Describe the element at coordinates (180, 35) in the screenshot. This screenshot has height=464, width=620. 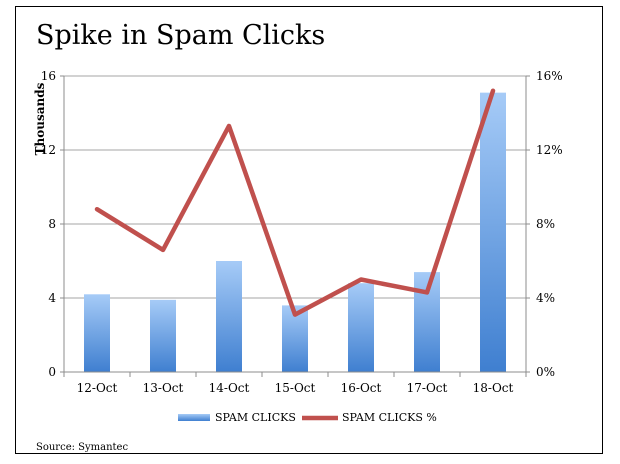
I see `chart-title: Spike in Spam Clicks` at that location.